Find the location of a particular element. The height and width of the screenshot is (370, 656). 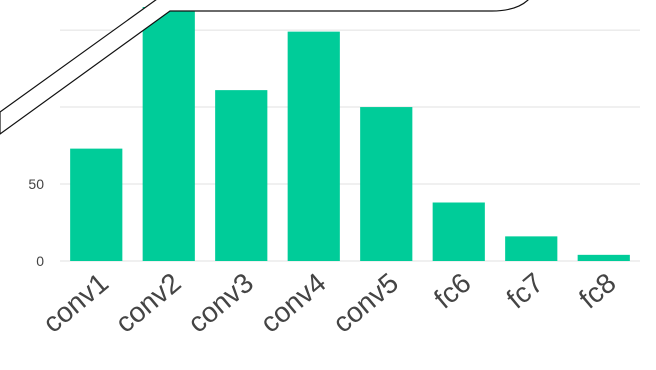

y-axis-ticks: 0 50 is located at coordinates (36, 222).